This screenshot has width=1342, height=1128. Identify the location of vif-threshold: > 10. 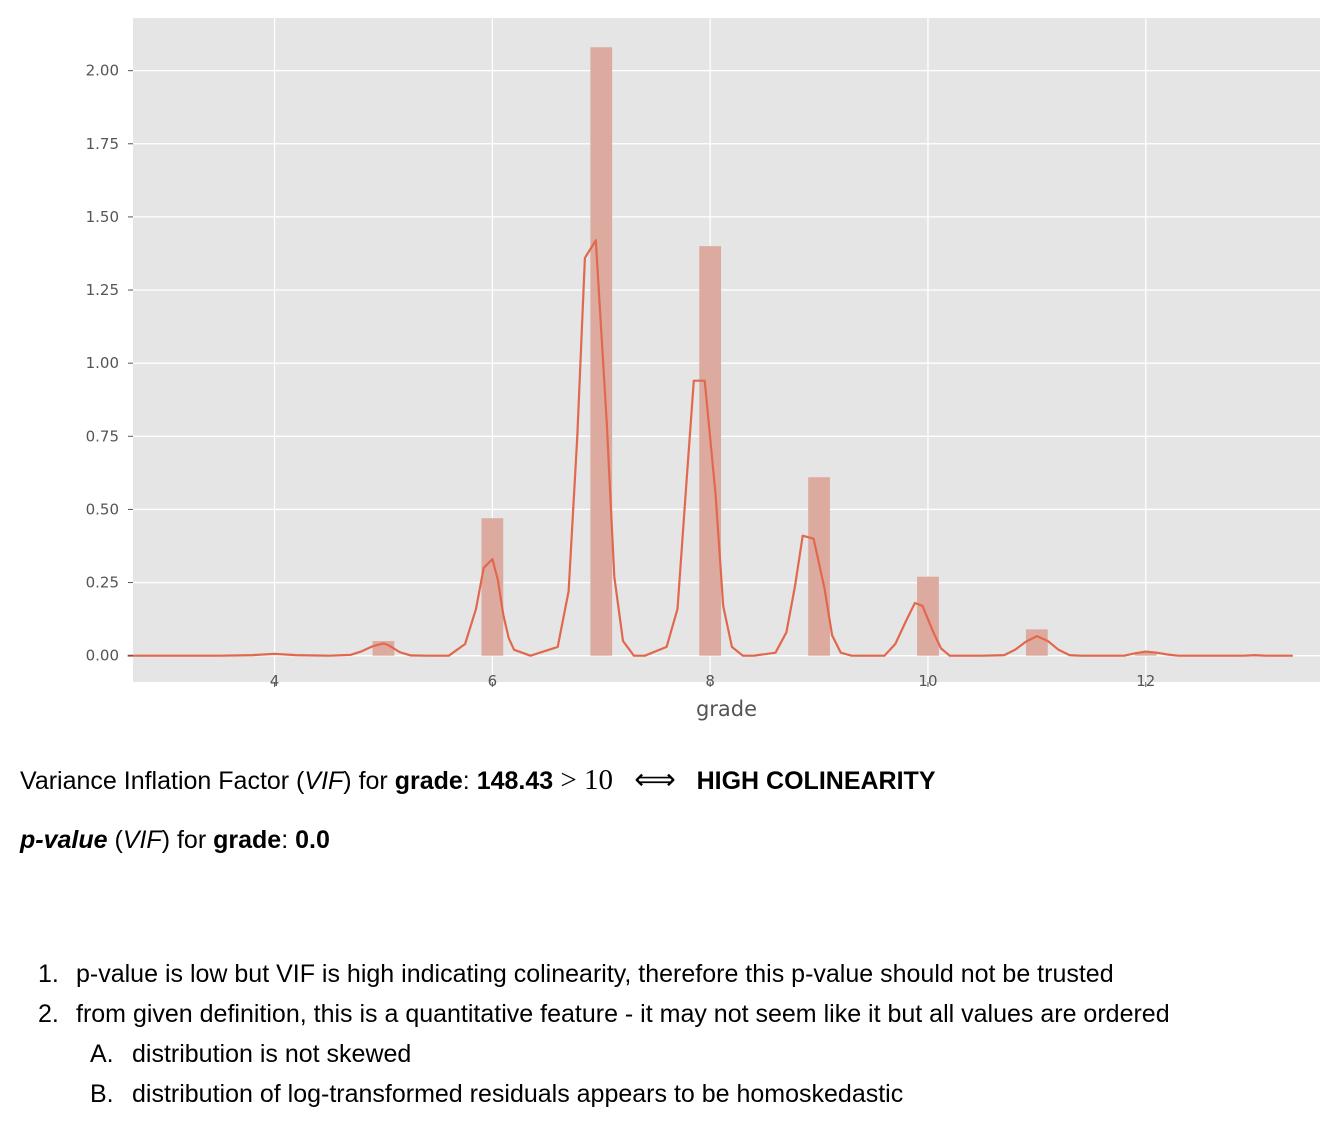
(587, 780).